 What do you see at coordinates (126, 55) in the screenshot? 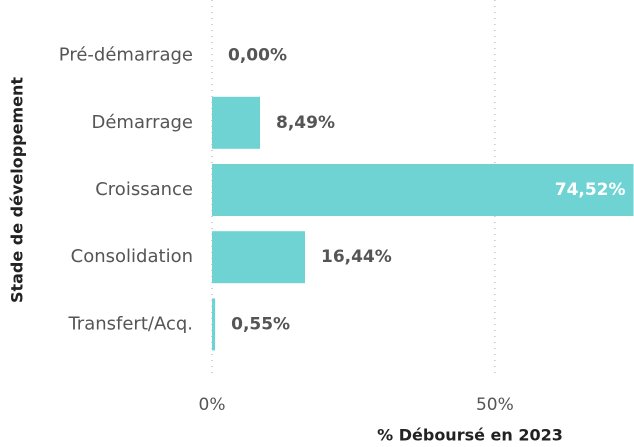
I see `y-tick-label: Pré-démarrage` at bounding box center [126, 55].